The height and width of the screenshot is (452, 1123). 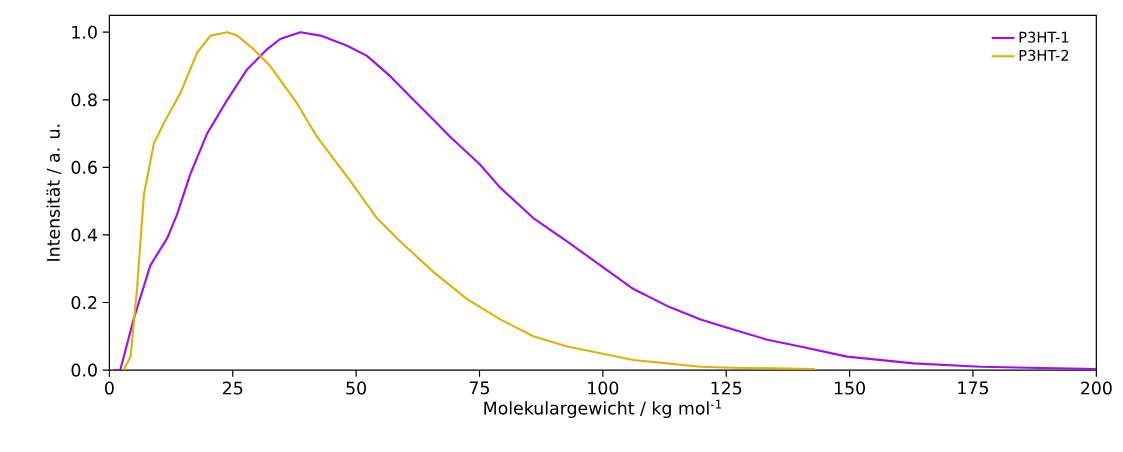 What do you see at coordinates (603, 388) in the screenshot?
I see `x-tick-label: 100` at bounding box center [603, 388].